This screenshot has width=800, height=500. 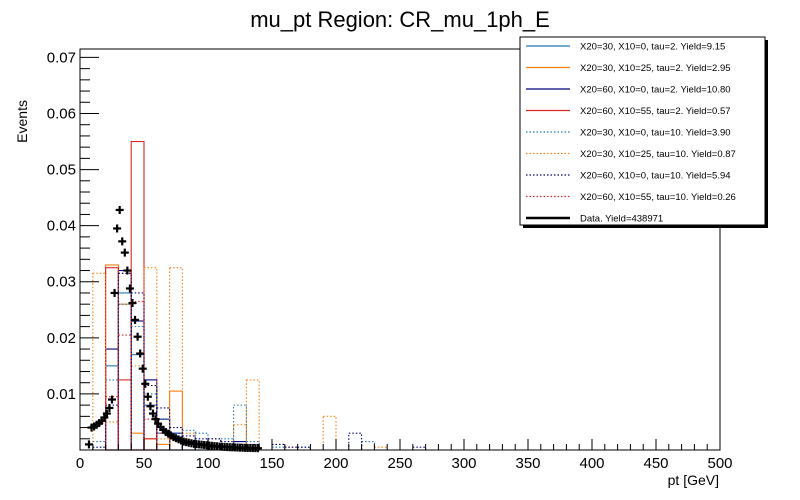 I want to click on legend-label: X20=30, X10=0, tau=10. Yield=3.90, so click(x=655, y=133).